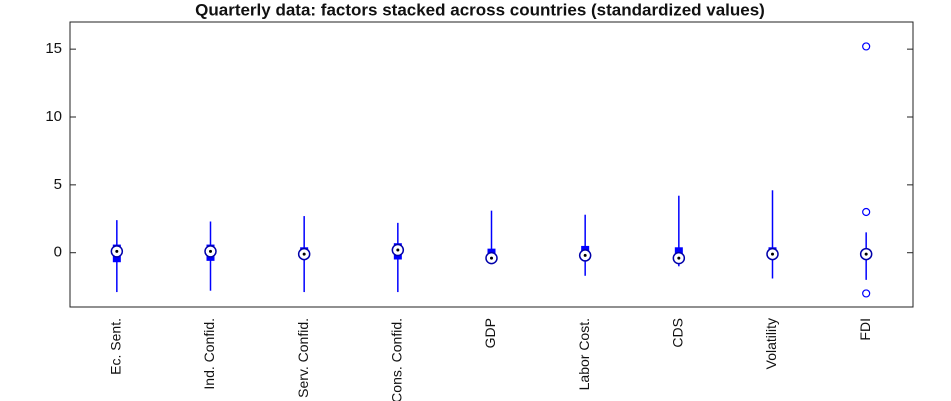 The height and width of the screenshot is (401, 951). I want to click on x-tick-label: Serv. Confid., so click(303, 358).